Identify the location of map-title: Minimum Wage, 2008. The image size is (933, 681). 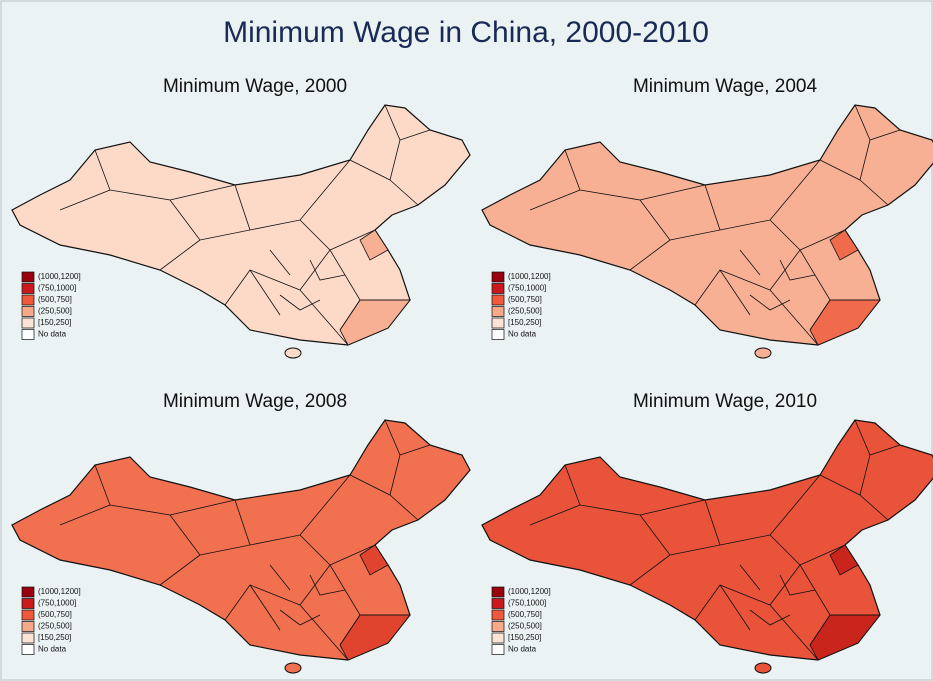
(255, 401).